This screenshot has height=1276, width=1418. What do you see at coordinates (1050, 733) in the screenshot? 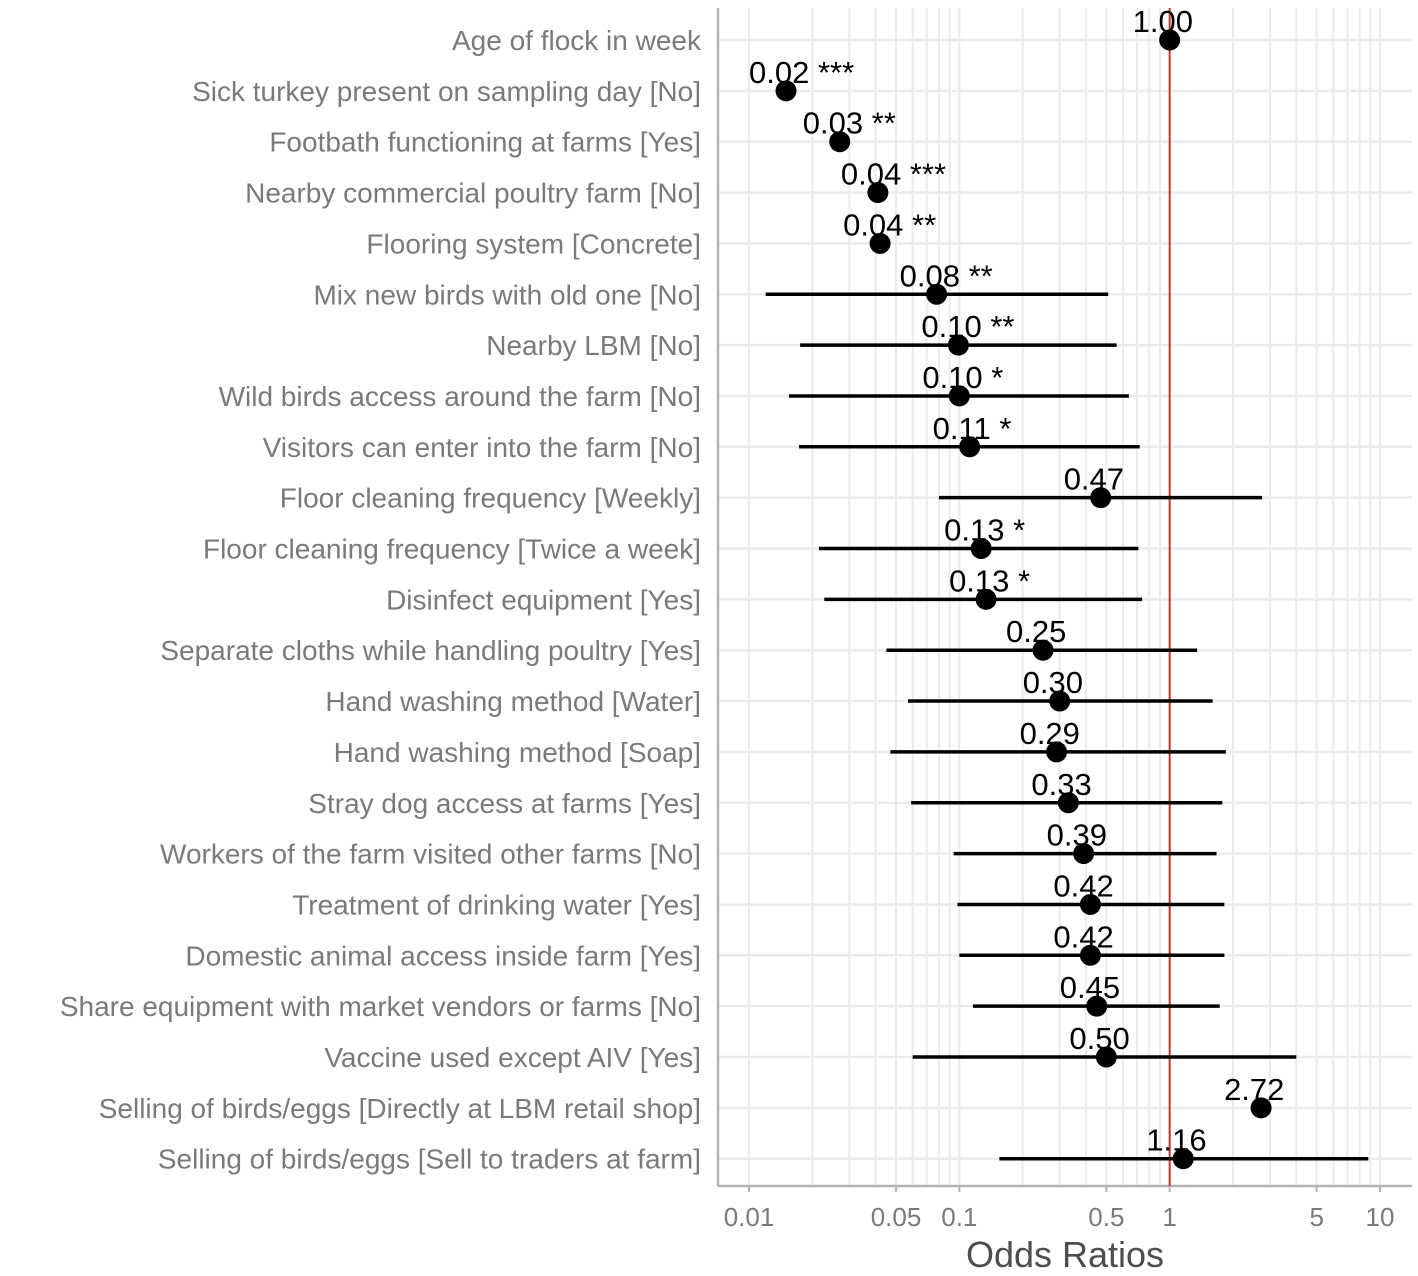
I see `value-label: 0.29` at bounding box center [1050, 733].